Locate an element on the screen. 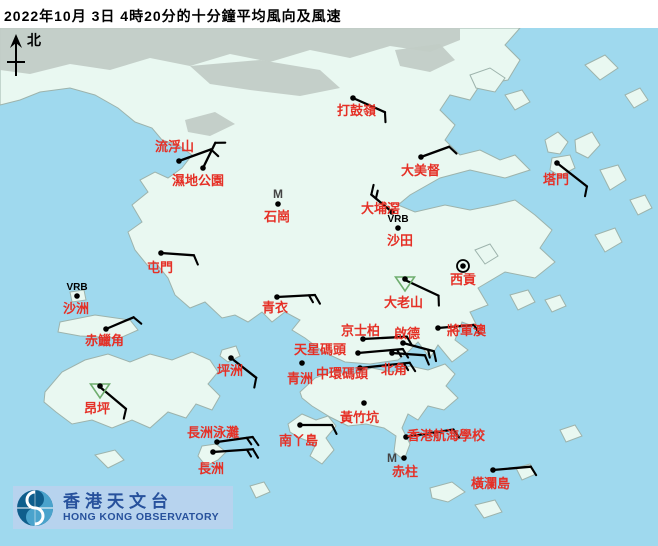 Image resolution: width=658 pixels, height=546 pixels. land-ninepin is located at coordinates (571, 433).